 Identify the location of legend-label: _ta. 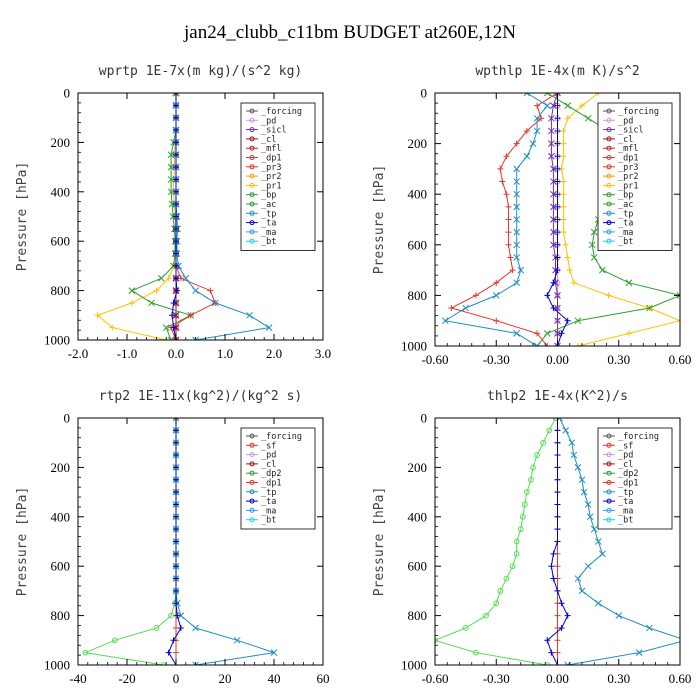
(268, 224).